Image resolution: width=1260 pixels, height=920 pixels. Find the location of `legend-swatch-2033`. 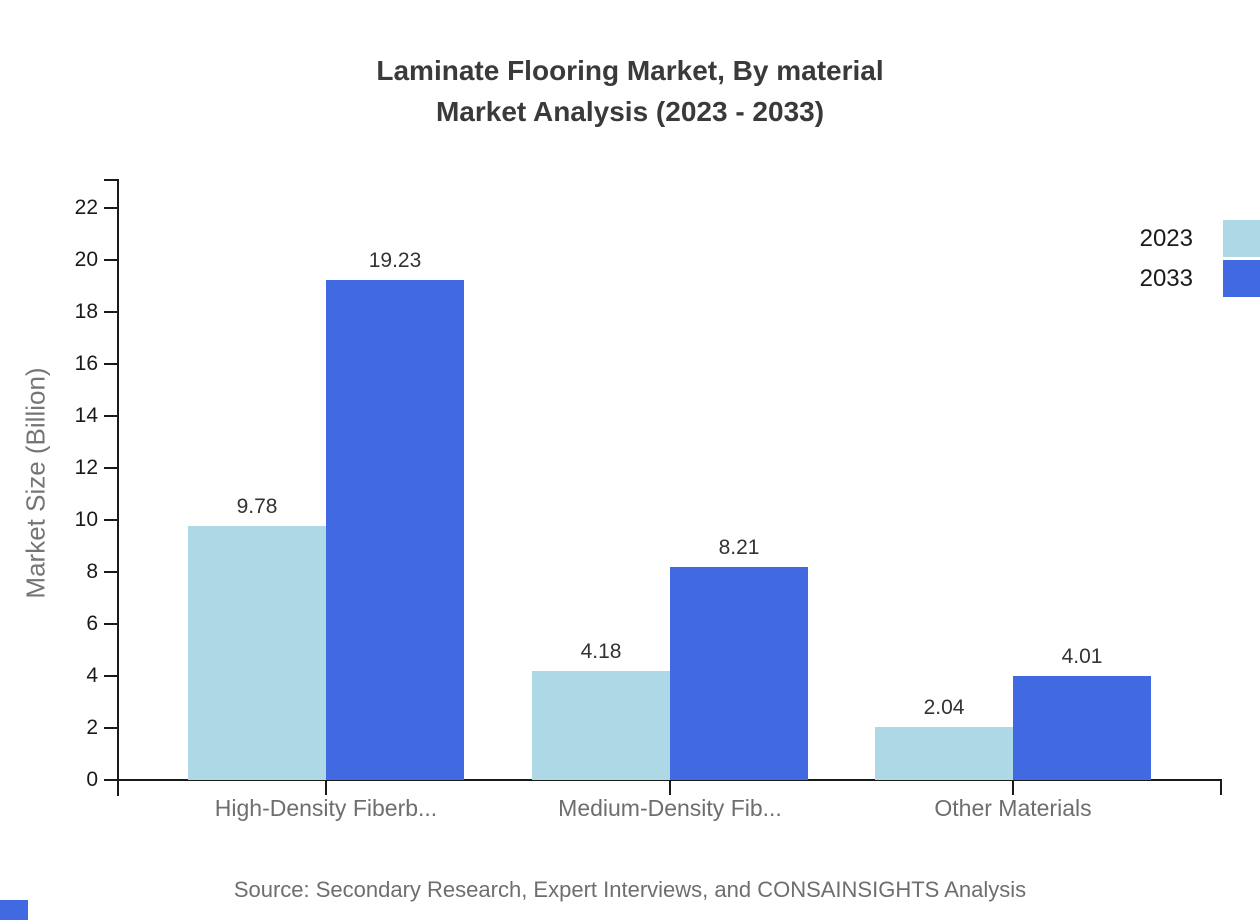

legend-swatch-2033 is located at coordinates (1241, 278).